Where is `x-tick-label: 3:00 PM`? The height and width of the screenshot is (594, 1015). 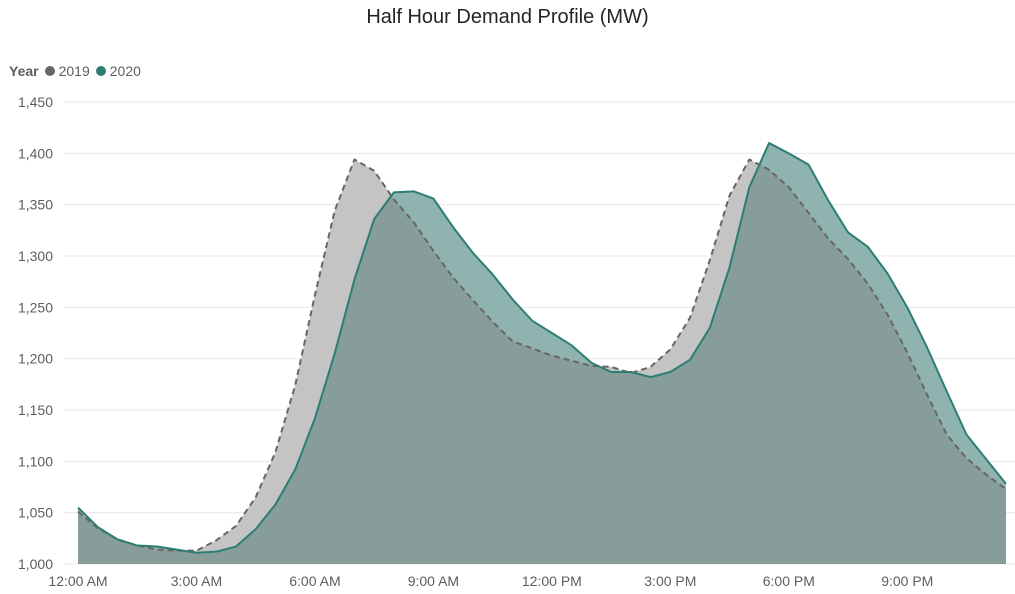 x-tick-label: 3:00 PM is located at coordinates (670, 581).